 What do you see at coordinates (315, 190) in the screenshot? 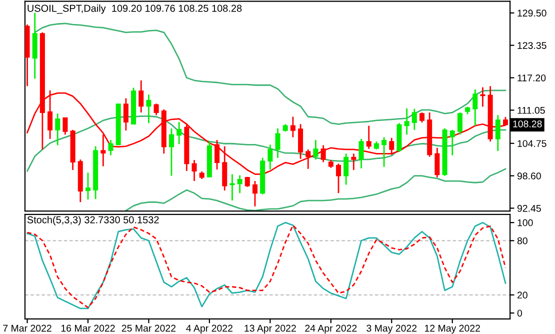
I see `line-series` at bounding box center [315, 190].